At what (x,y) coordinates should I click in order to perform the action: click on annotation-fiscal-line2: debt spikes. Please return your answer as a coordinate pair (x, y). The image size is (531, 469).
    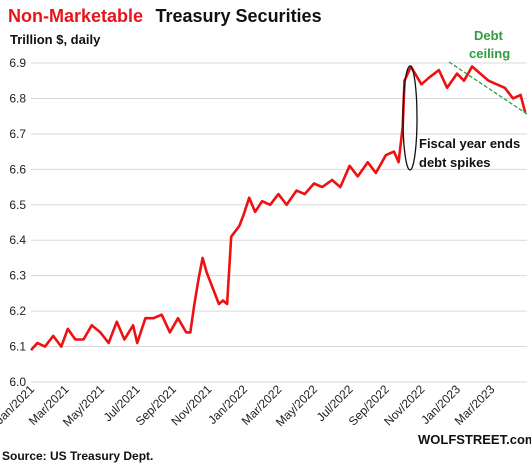
    Looking at the image, I should click on (455, 162).